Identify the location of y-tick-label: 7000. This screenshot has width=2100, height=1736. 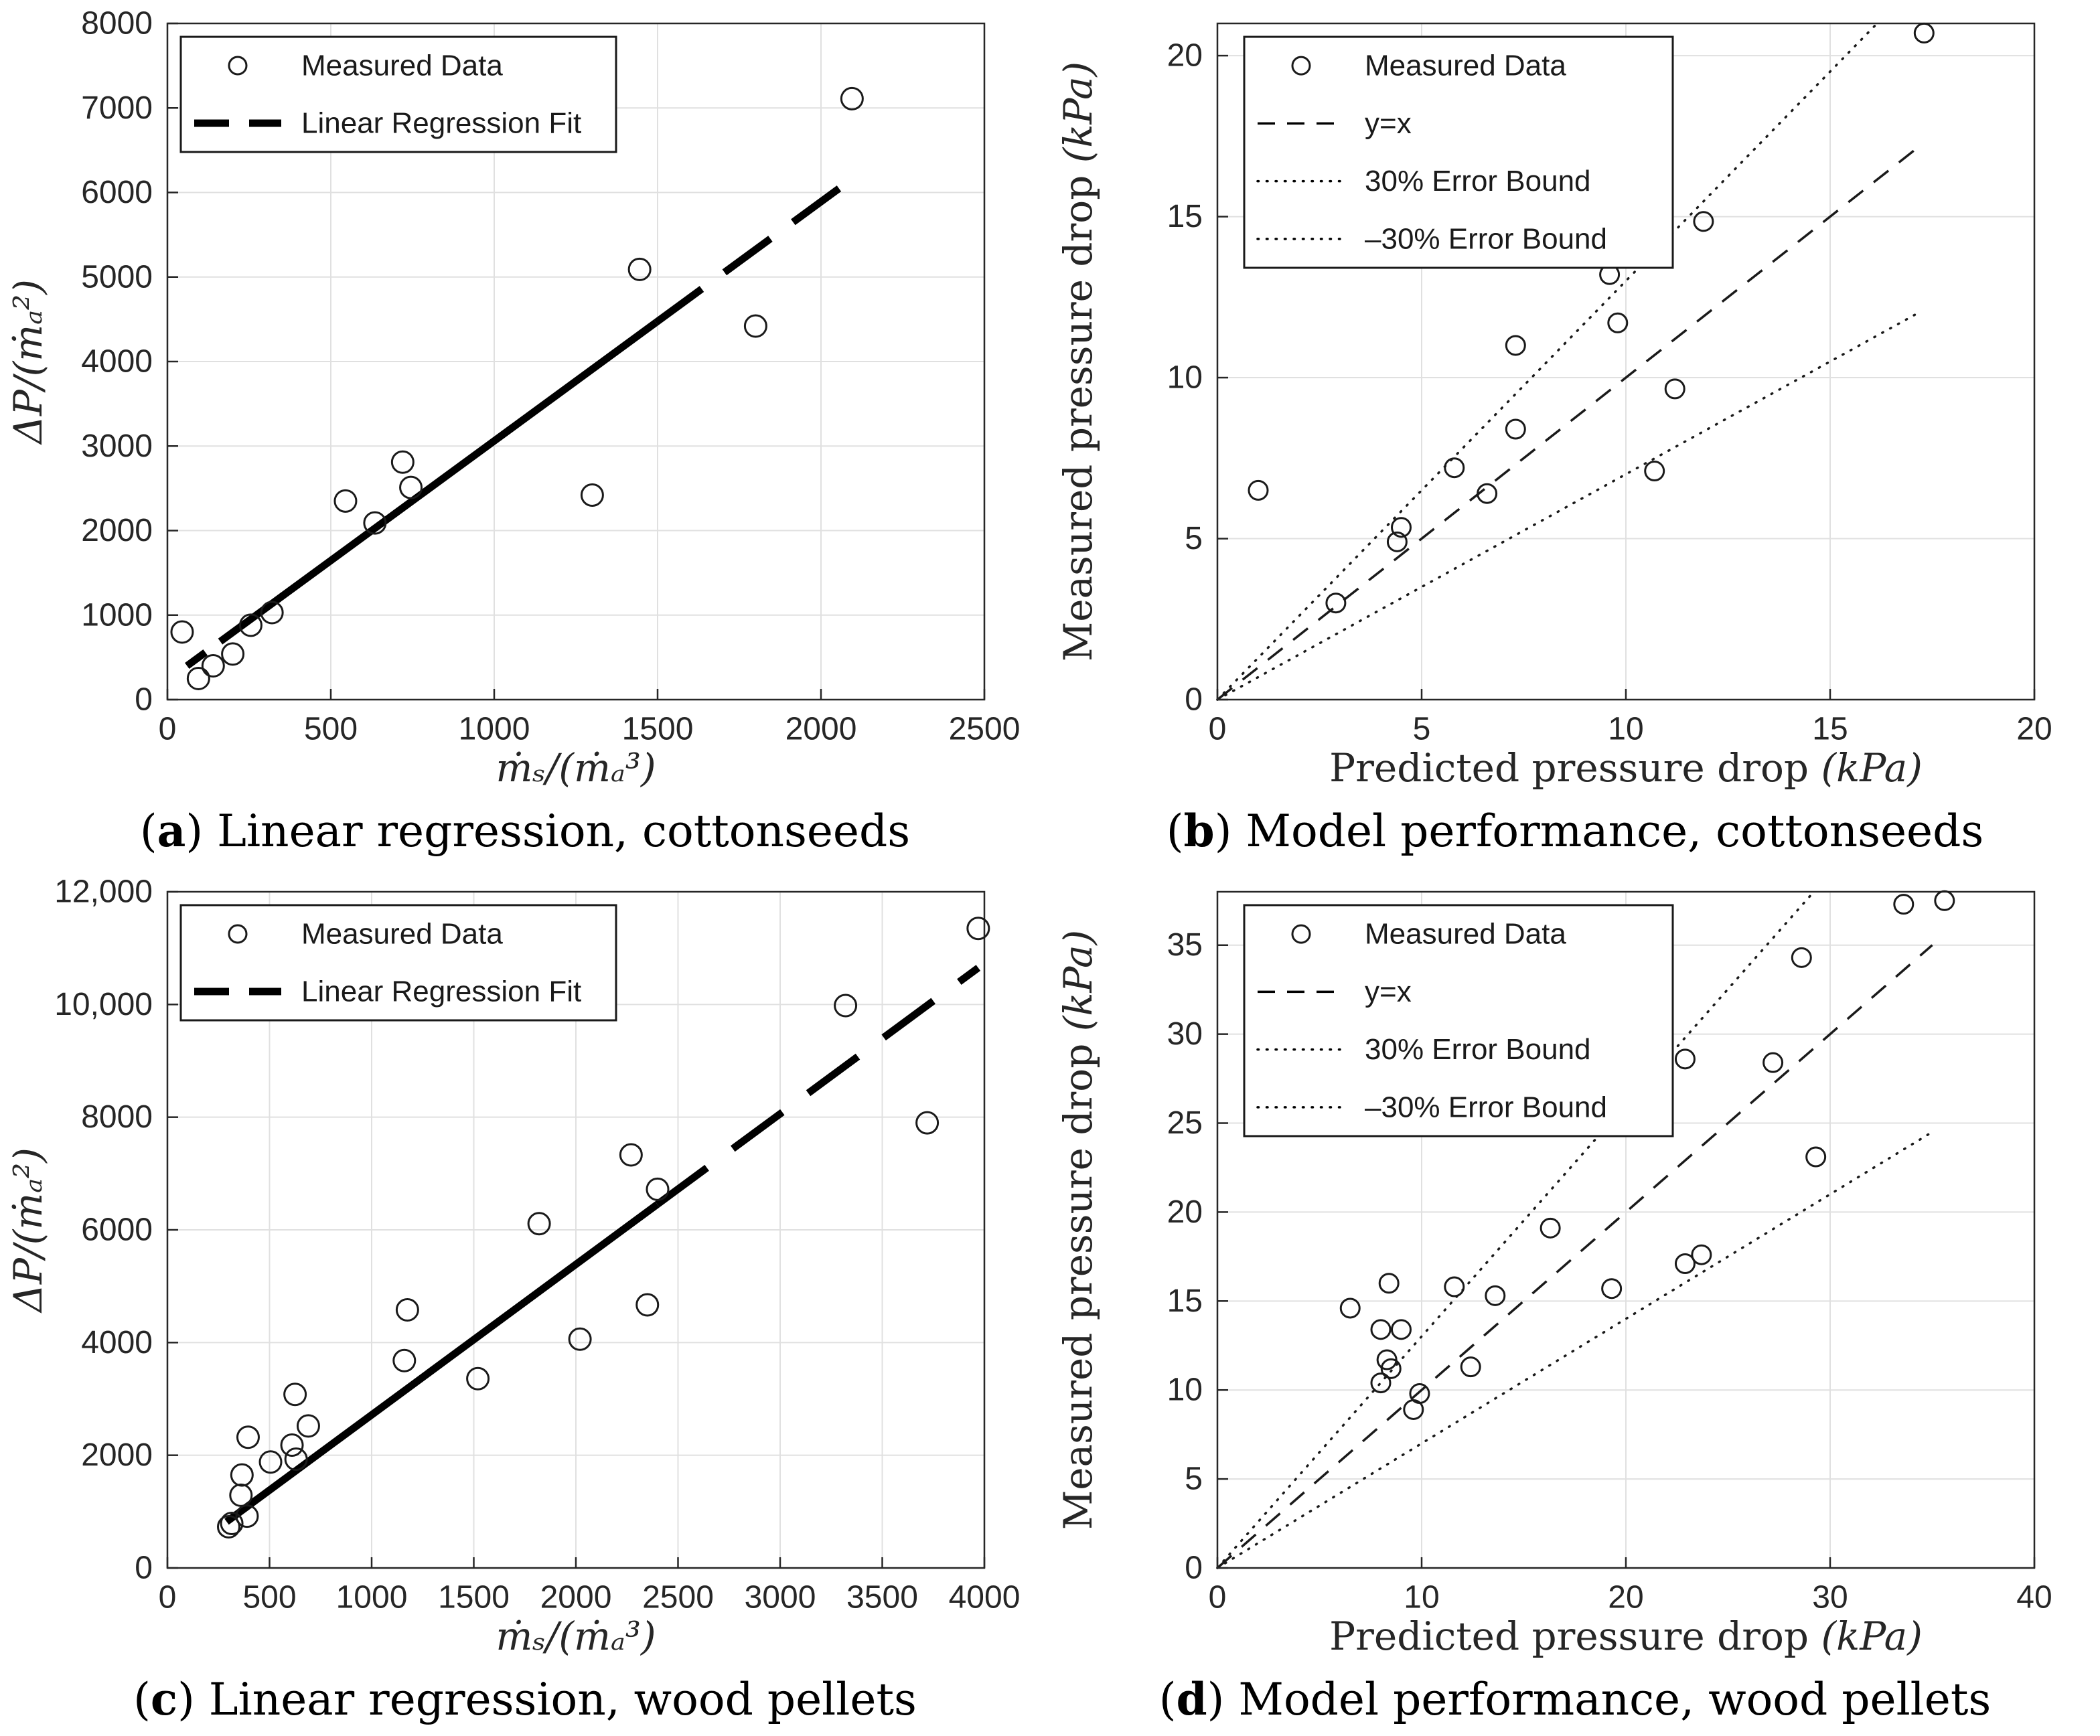
(117, 108).